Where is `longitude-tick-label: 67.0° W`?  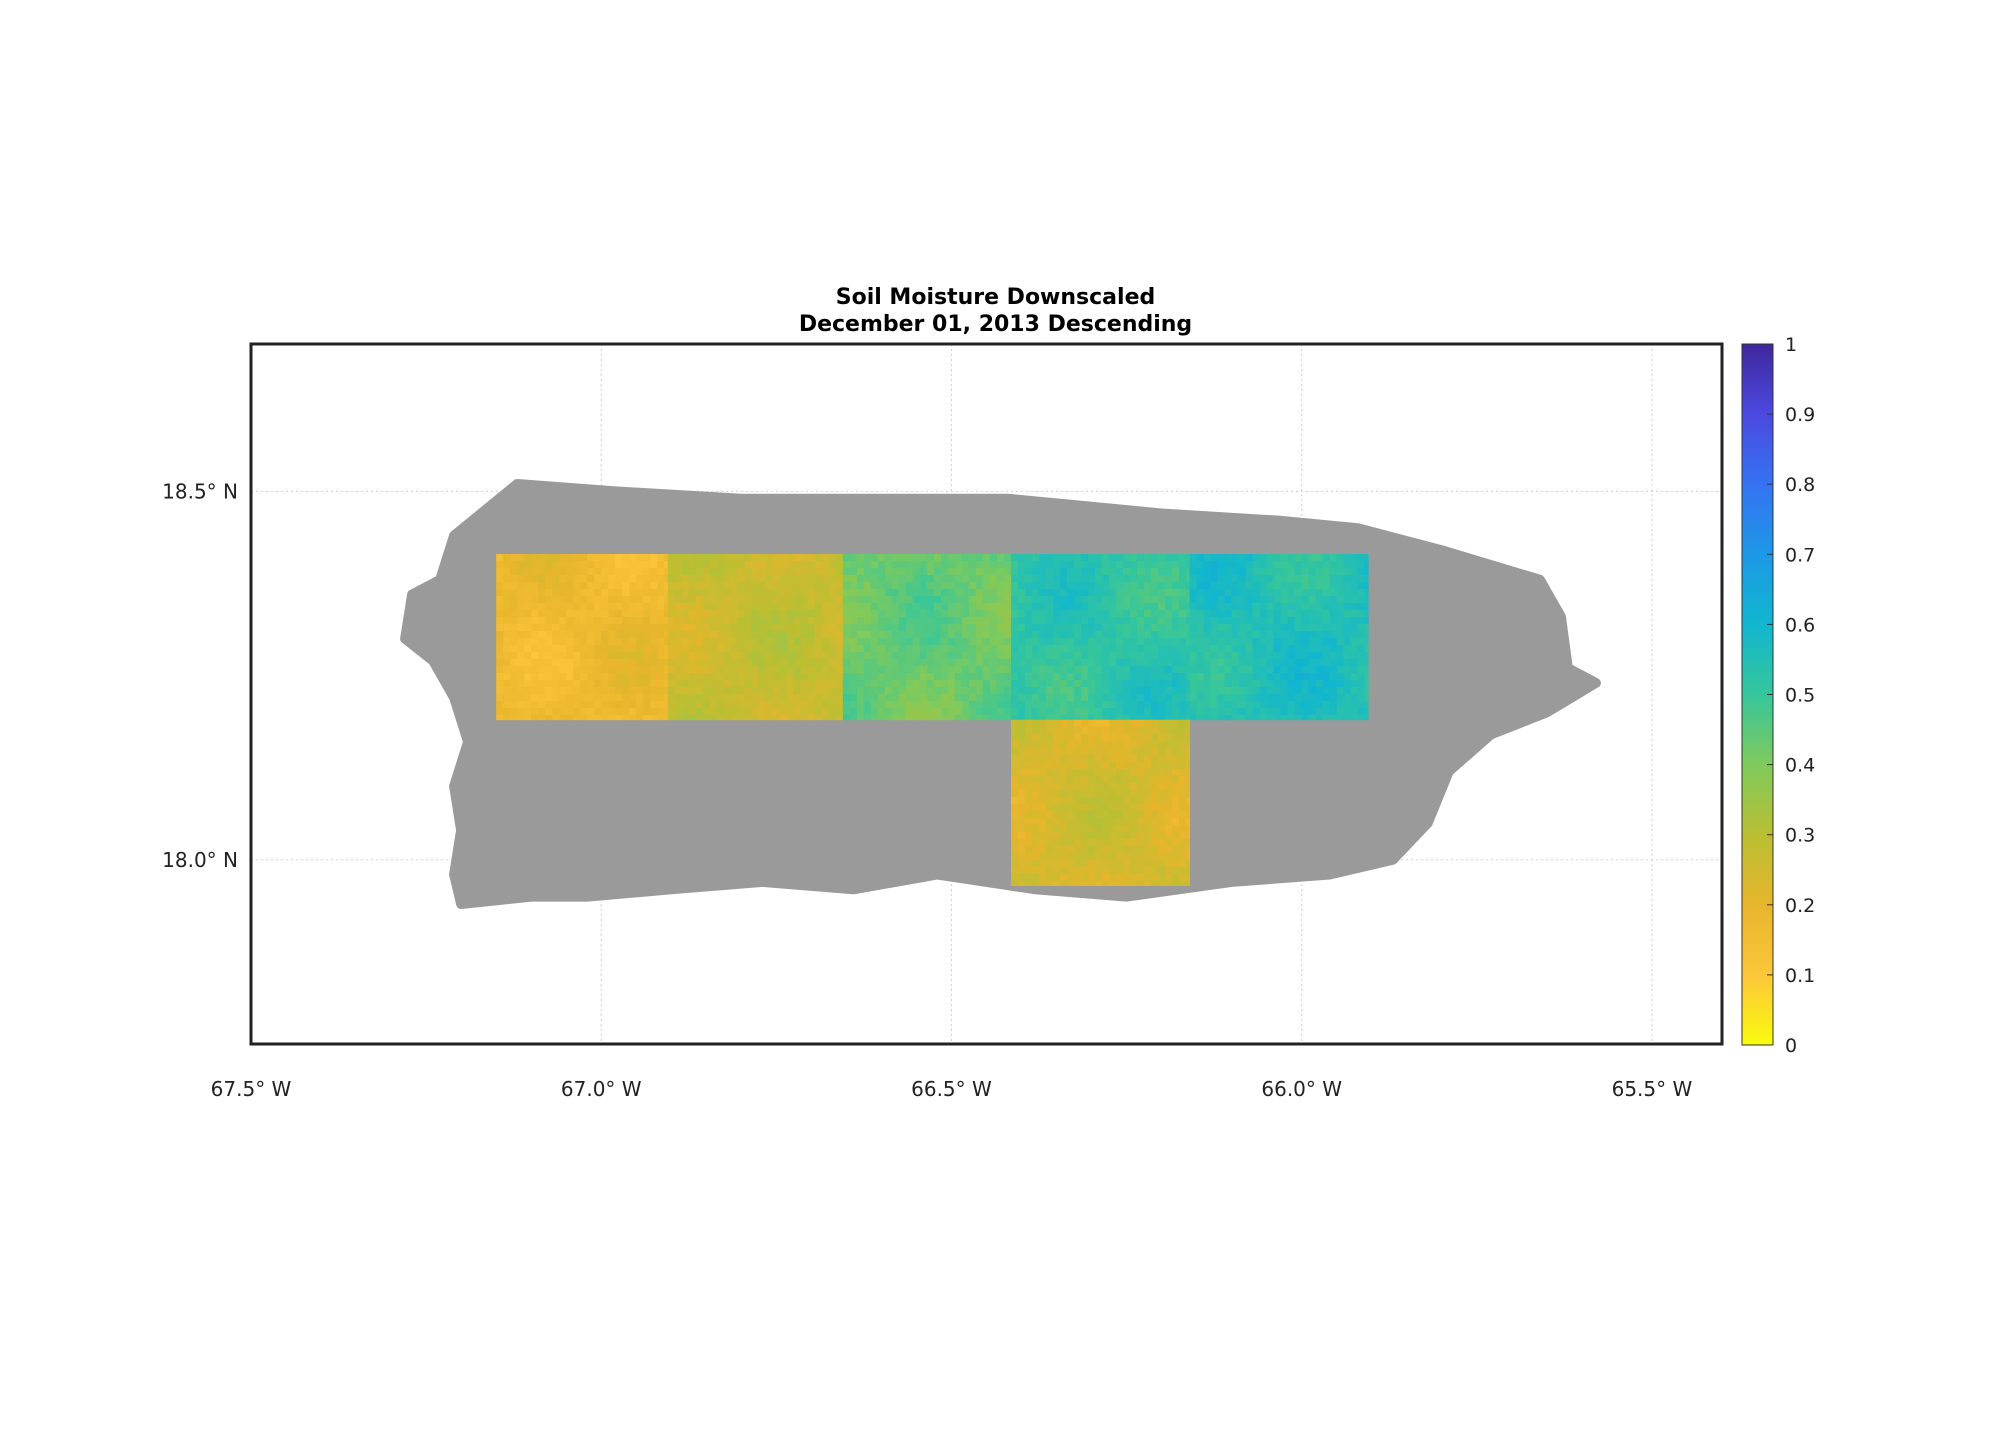 longitude-tick-label: 67.0° W is located at coordinates (601, 1089).